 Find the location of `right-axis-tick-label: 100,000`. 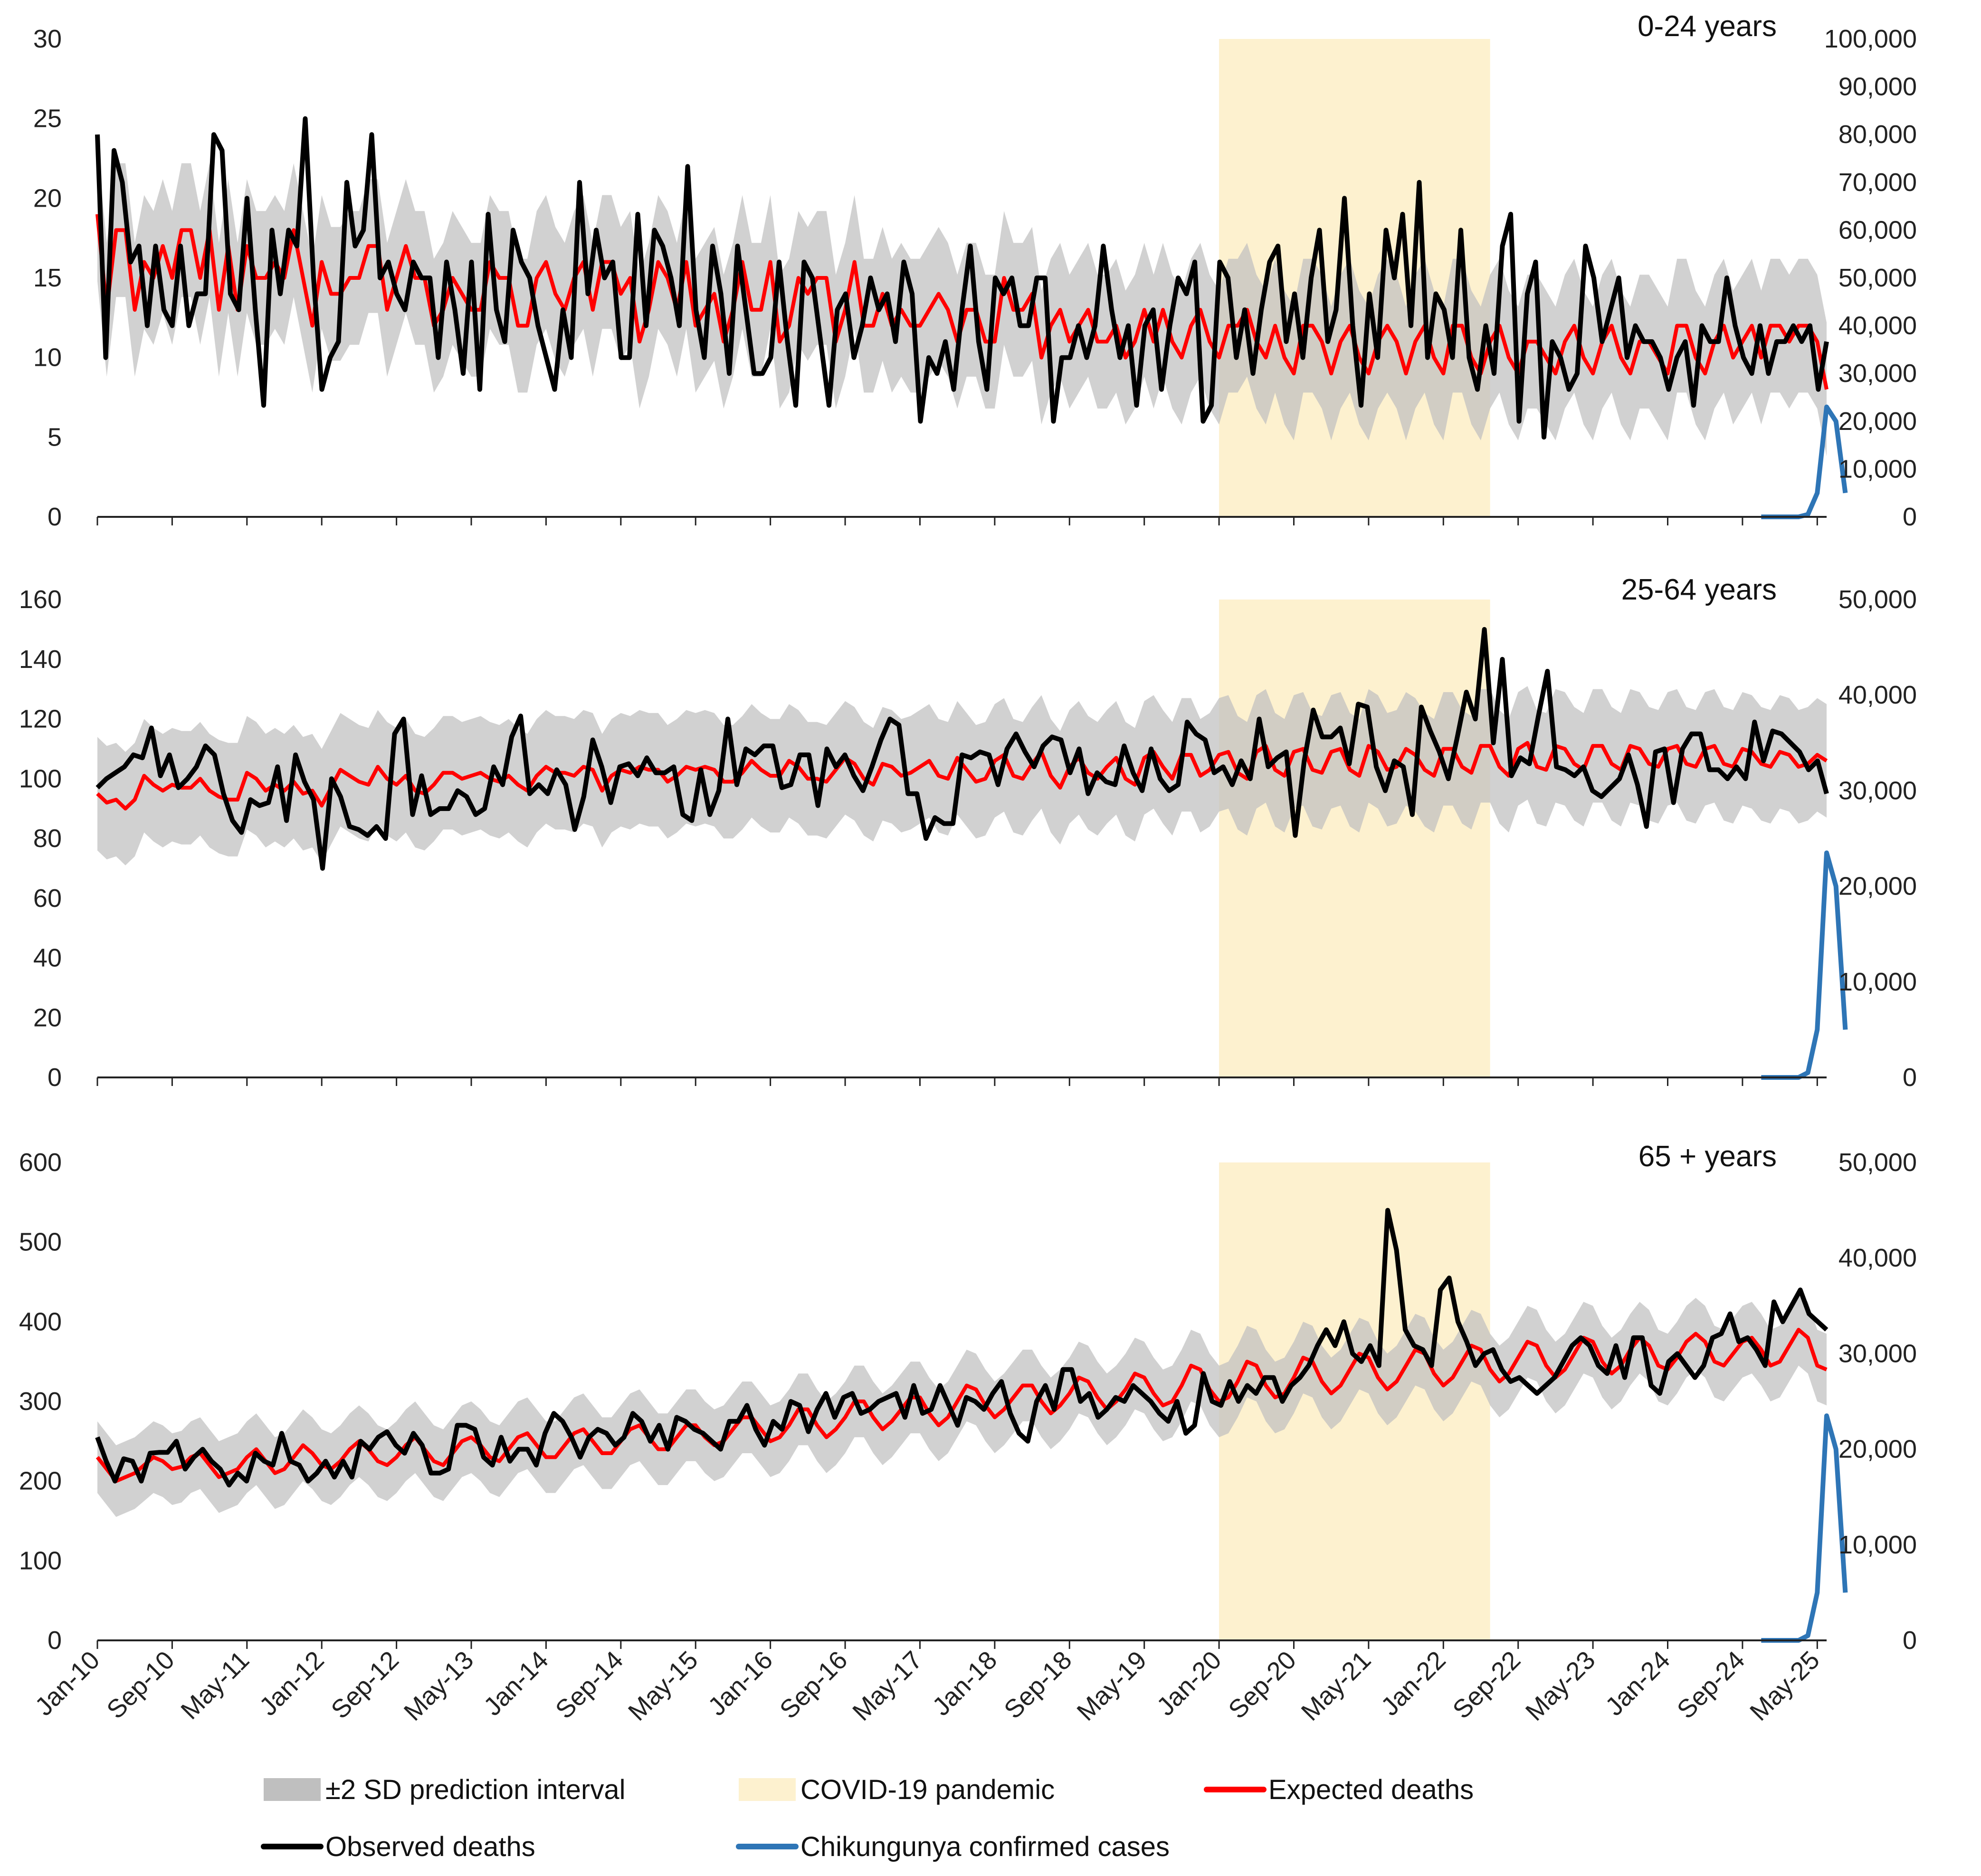

right-axis-tick-label: 100,000 is located at coordinates (1870, 39).